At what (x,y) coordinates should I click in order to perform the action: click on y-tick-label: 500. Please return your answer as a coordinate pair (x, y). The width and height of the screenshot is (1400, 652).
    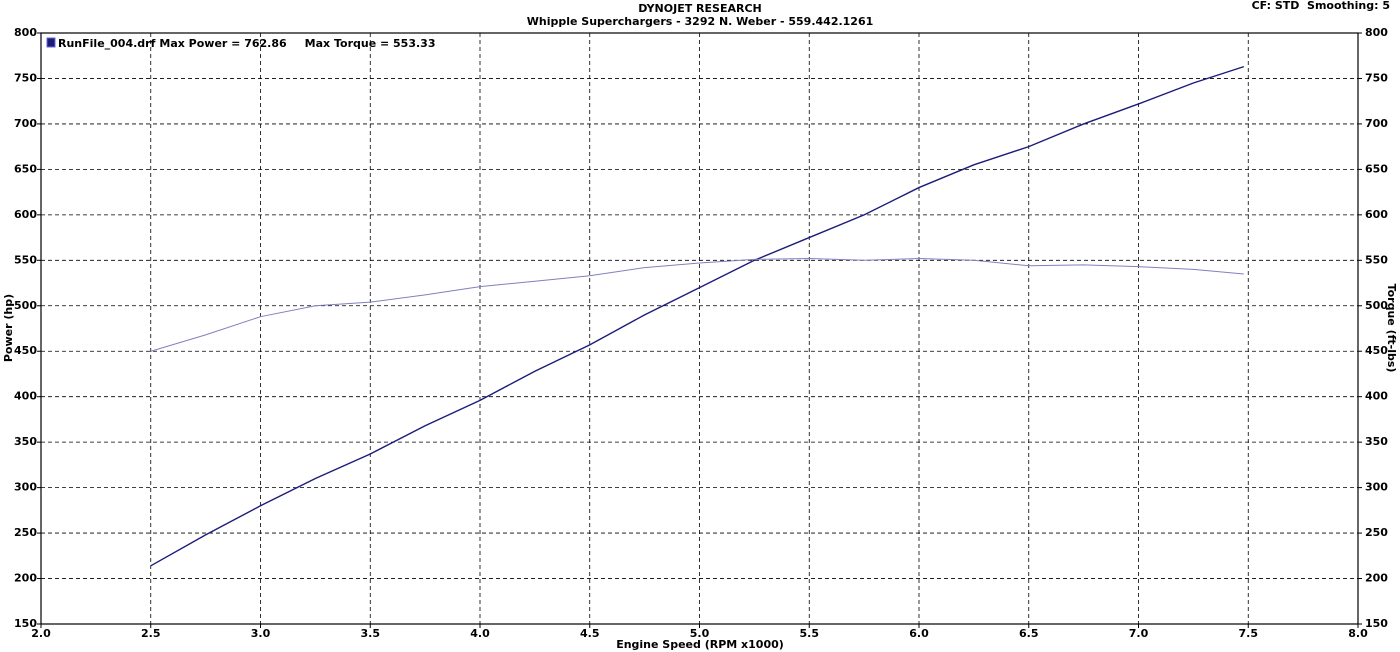
    Looking at the image, I should click on (25, 305).